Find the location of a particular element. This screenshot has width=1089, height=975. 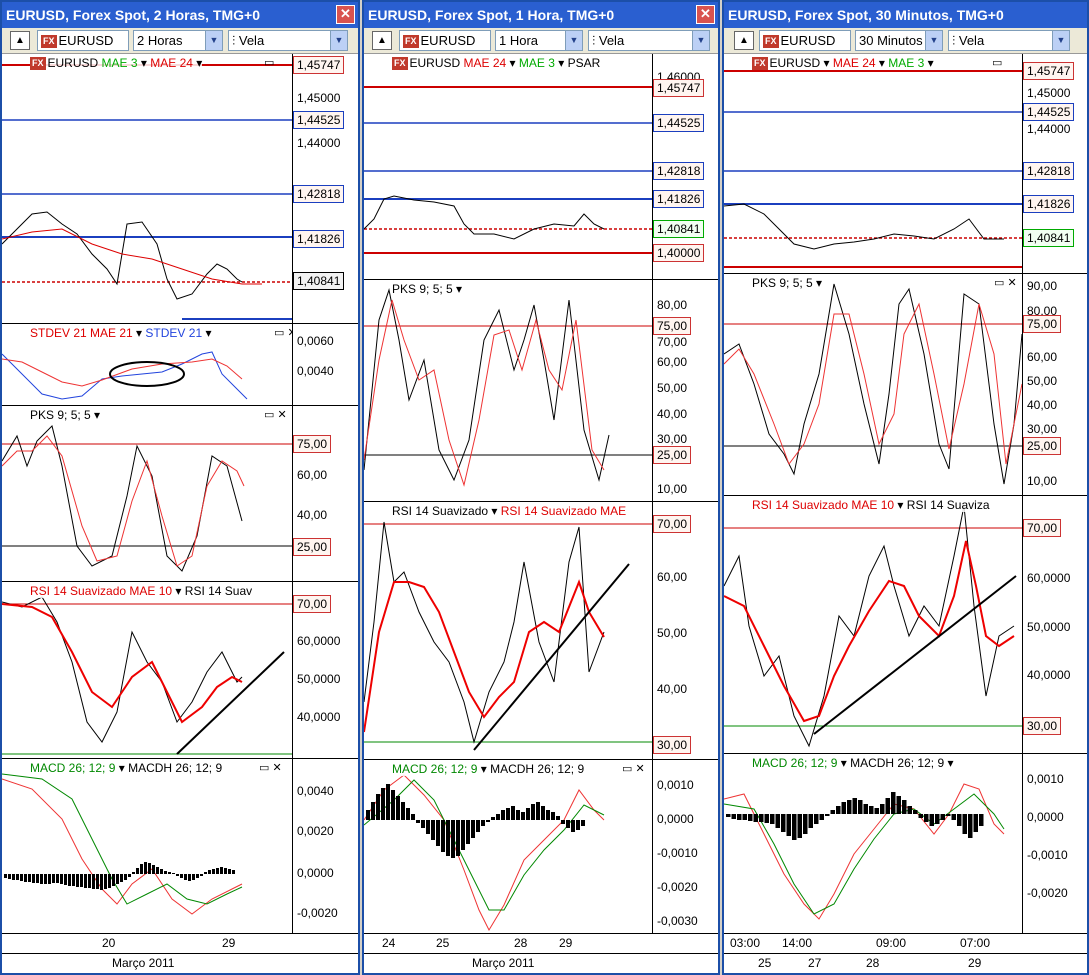

axis-tick: 60,00 is located at coordinates (672, 362).